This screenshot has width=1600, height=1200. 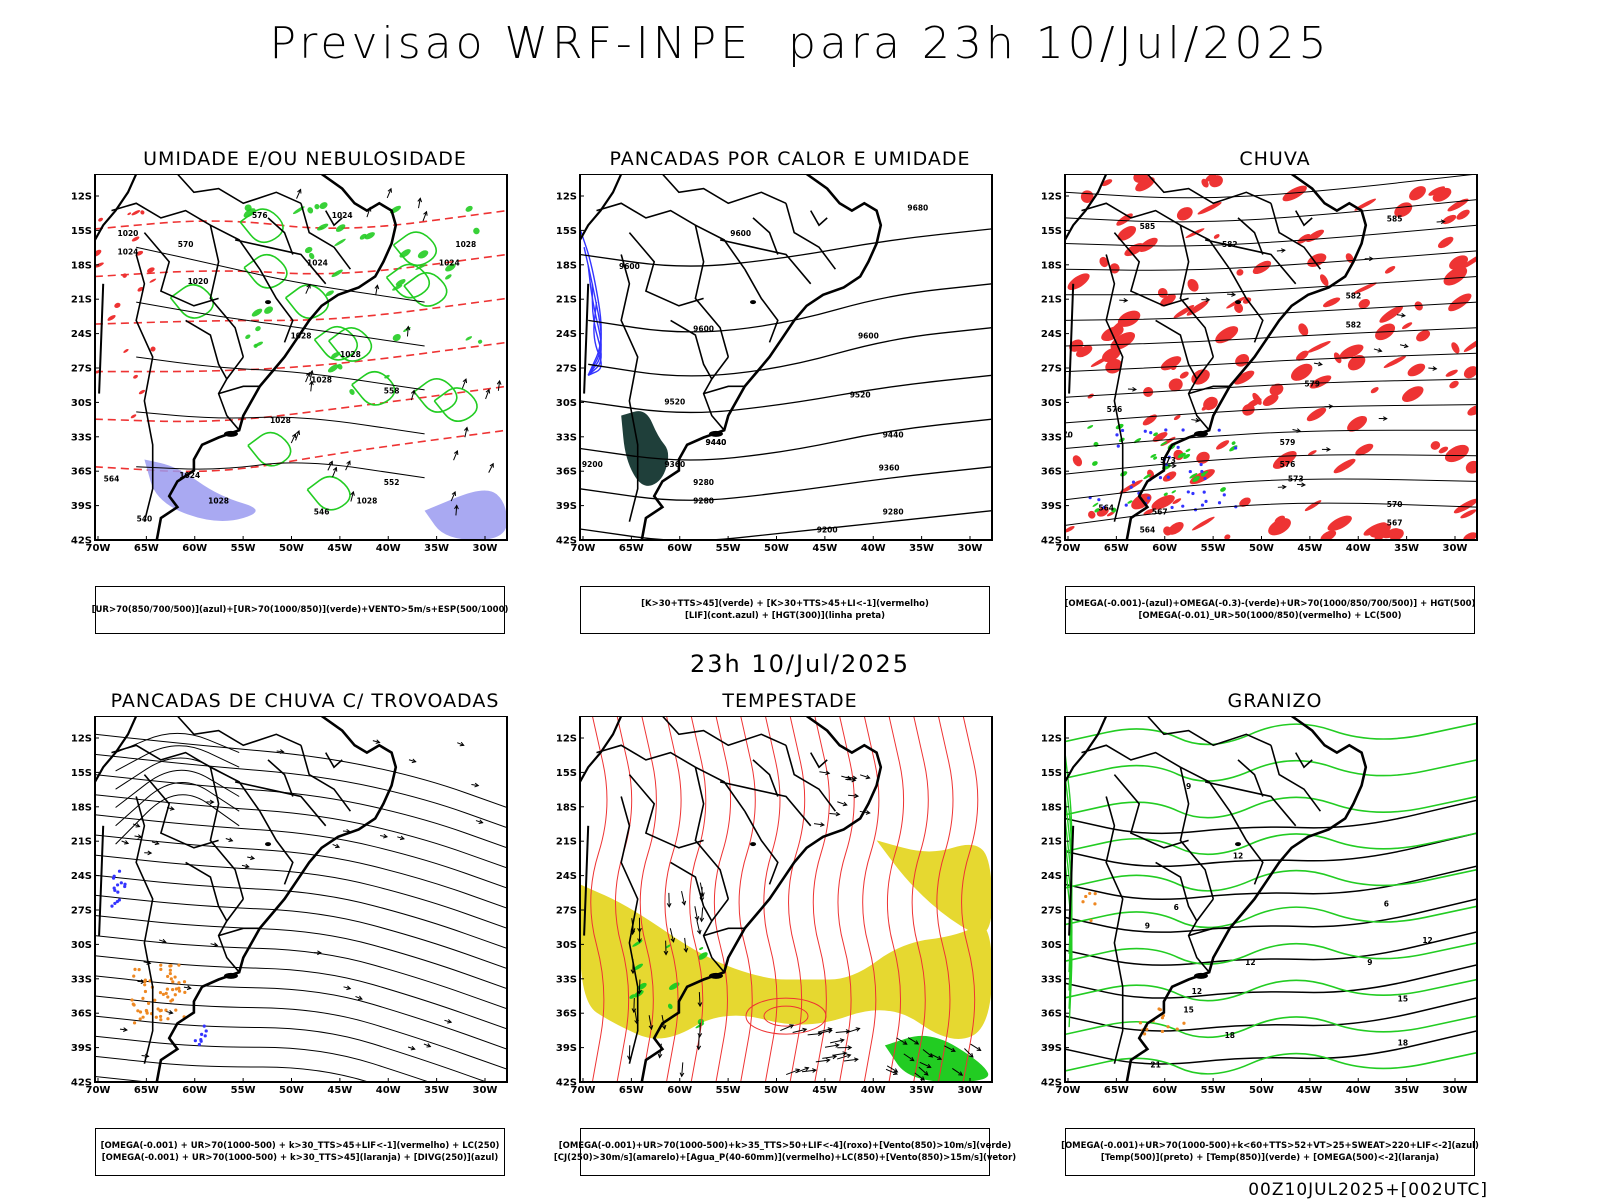 I want to click on contour-label: 9600, so click(x=868, y=336).